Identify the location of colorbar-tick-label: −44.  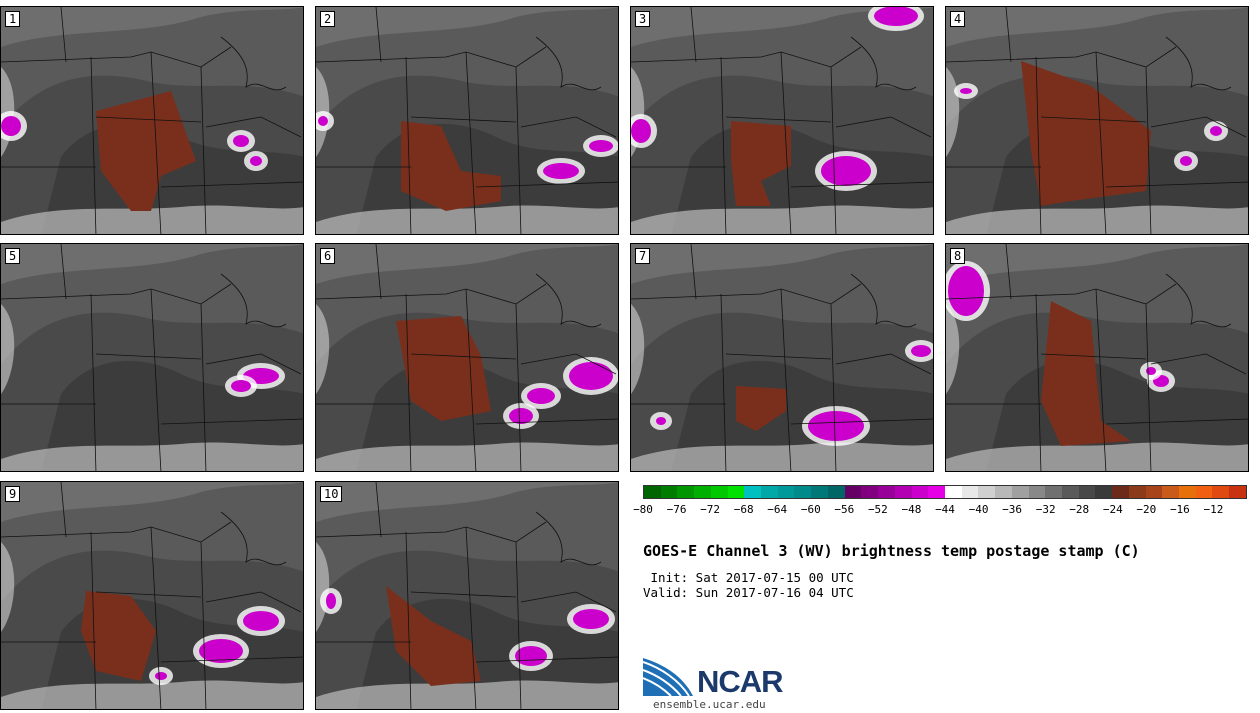
(945, 509).